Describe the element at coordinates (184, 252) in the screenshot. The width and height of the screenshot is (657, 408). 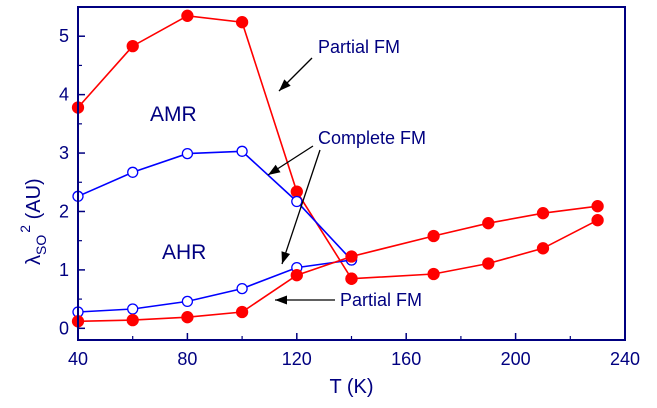
I see `annotation-ahr: AHR` at that location.